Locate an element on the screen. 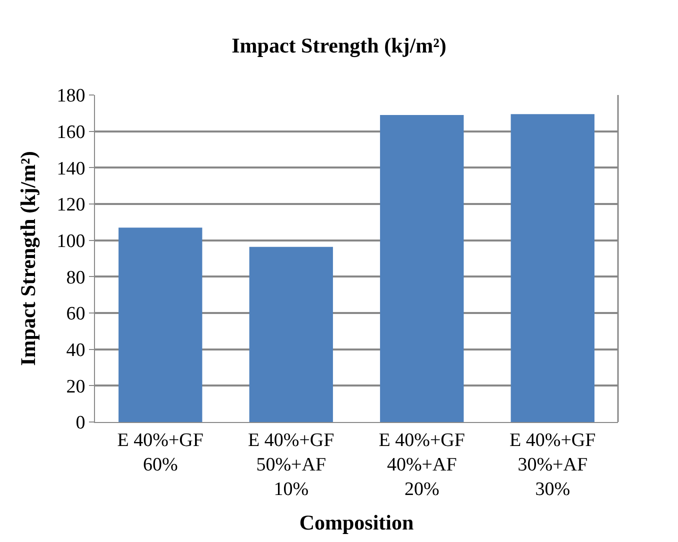 This screenshot has width=678, height=542. y-tick-label: 180 is located at coordinates (71, 96).